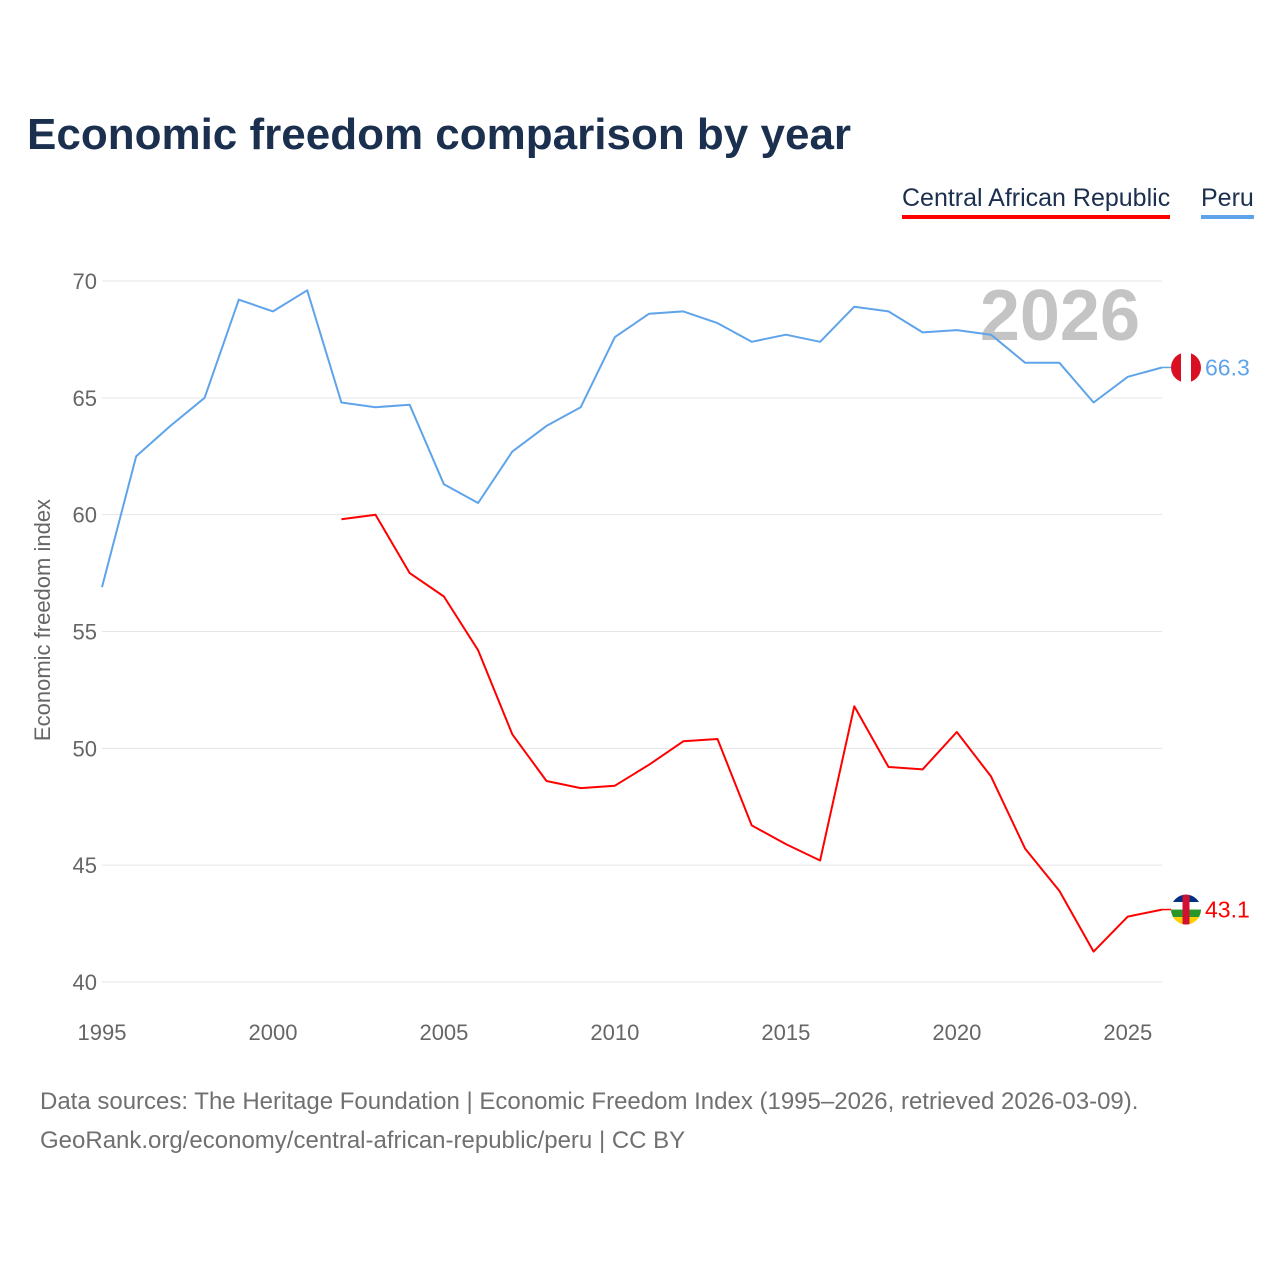 The width and height of the screenshot is (1280, 1280). What do you see at coordinates (1227, 367) in the screenshot?
I see `end-value-label: 66.3` at bounding box center [1227, 367].